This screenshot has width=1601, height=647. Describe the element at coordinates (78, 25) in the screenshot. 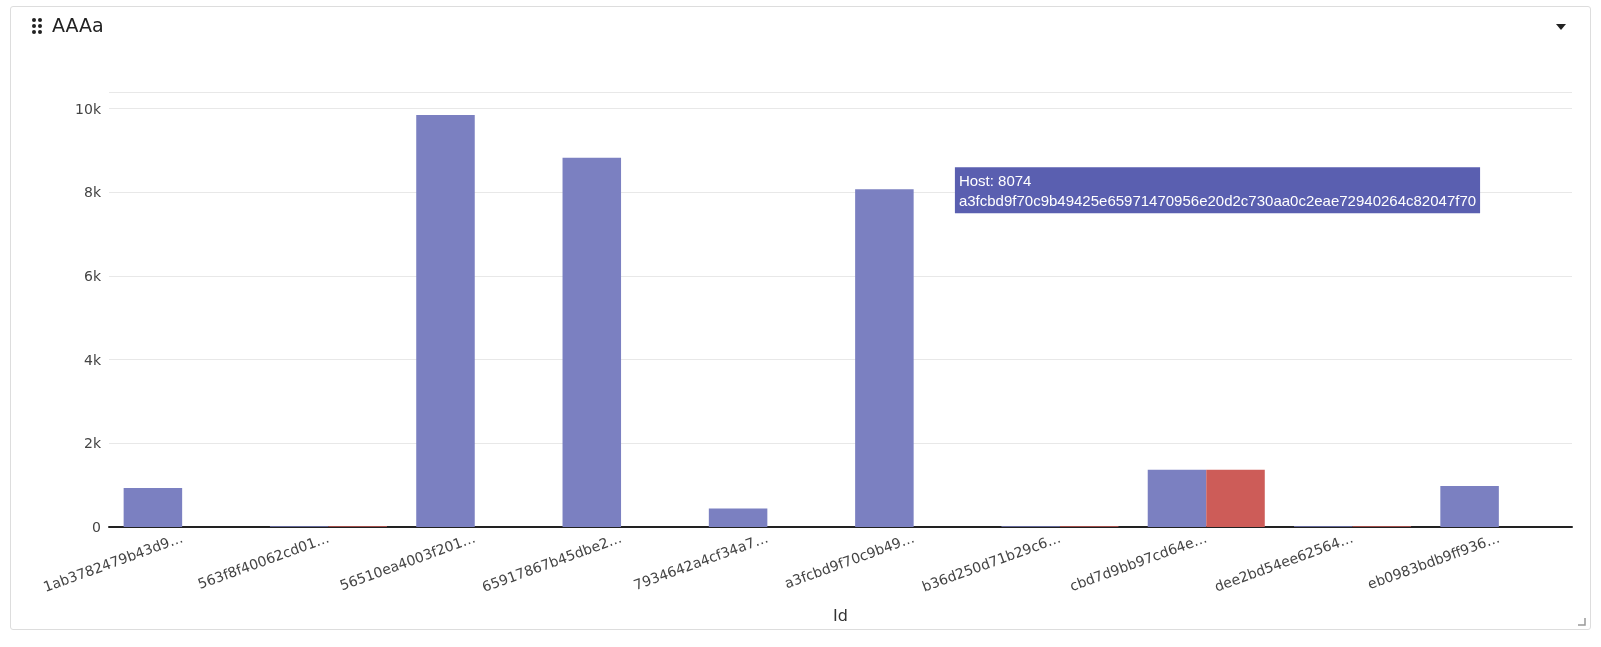

I see `chart-title: AAAa` at that location.